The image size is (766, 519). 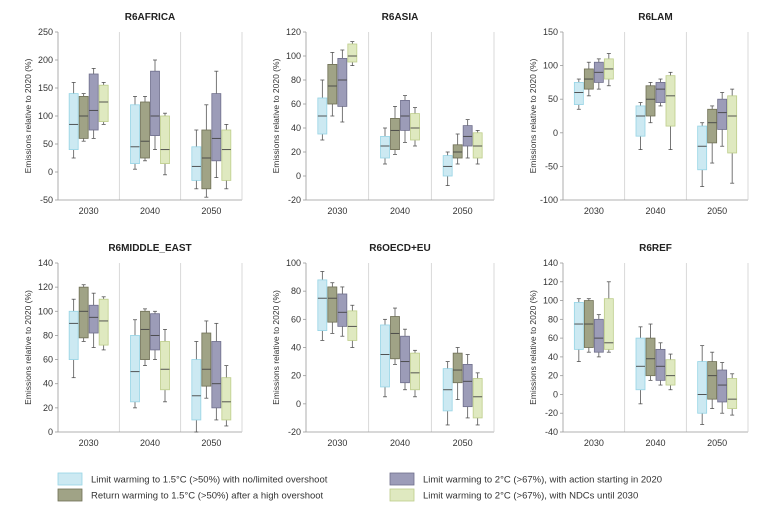 What do you see at coordinates (655, 248) in the screenshot?
I see `panel-title: R6REF` at bounding box center [655, 248].